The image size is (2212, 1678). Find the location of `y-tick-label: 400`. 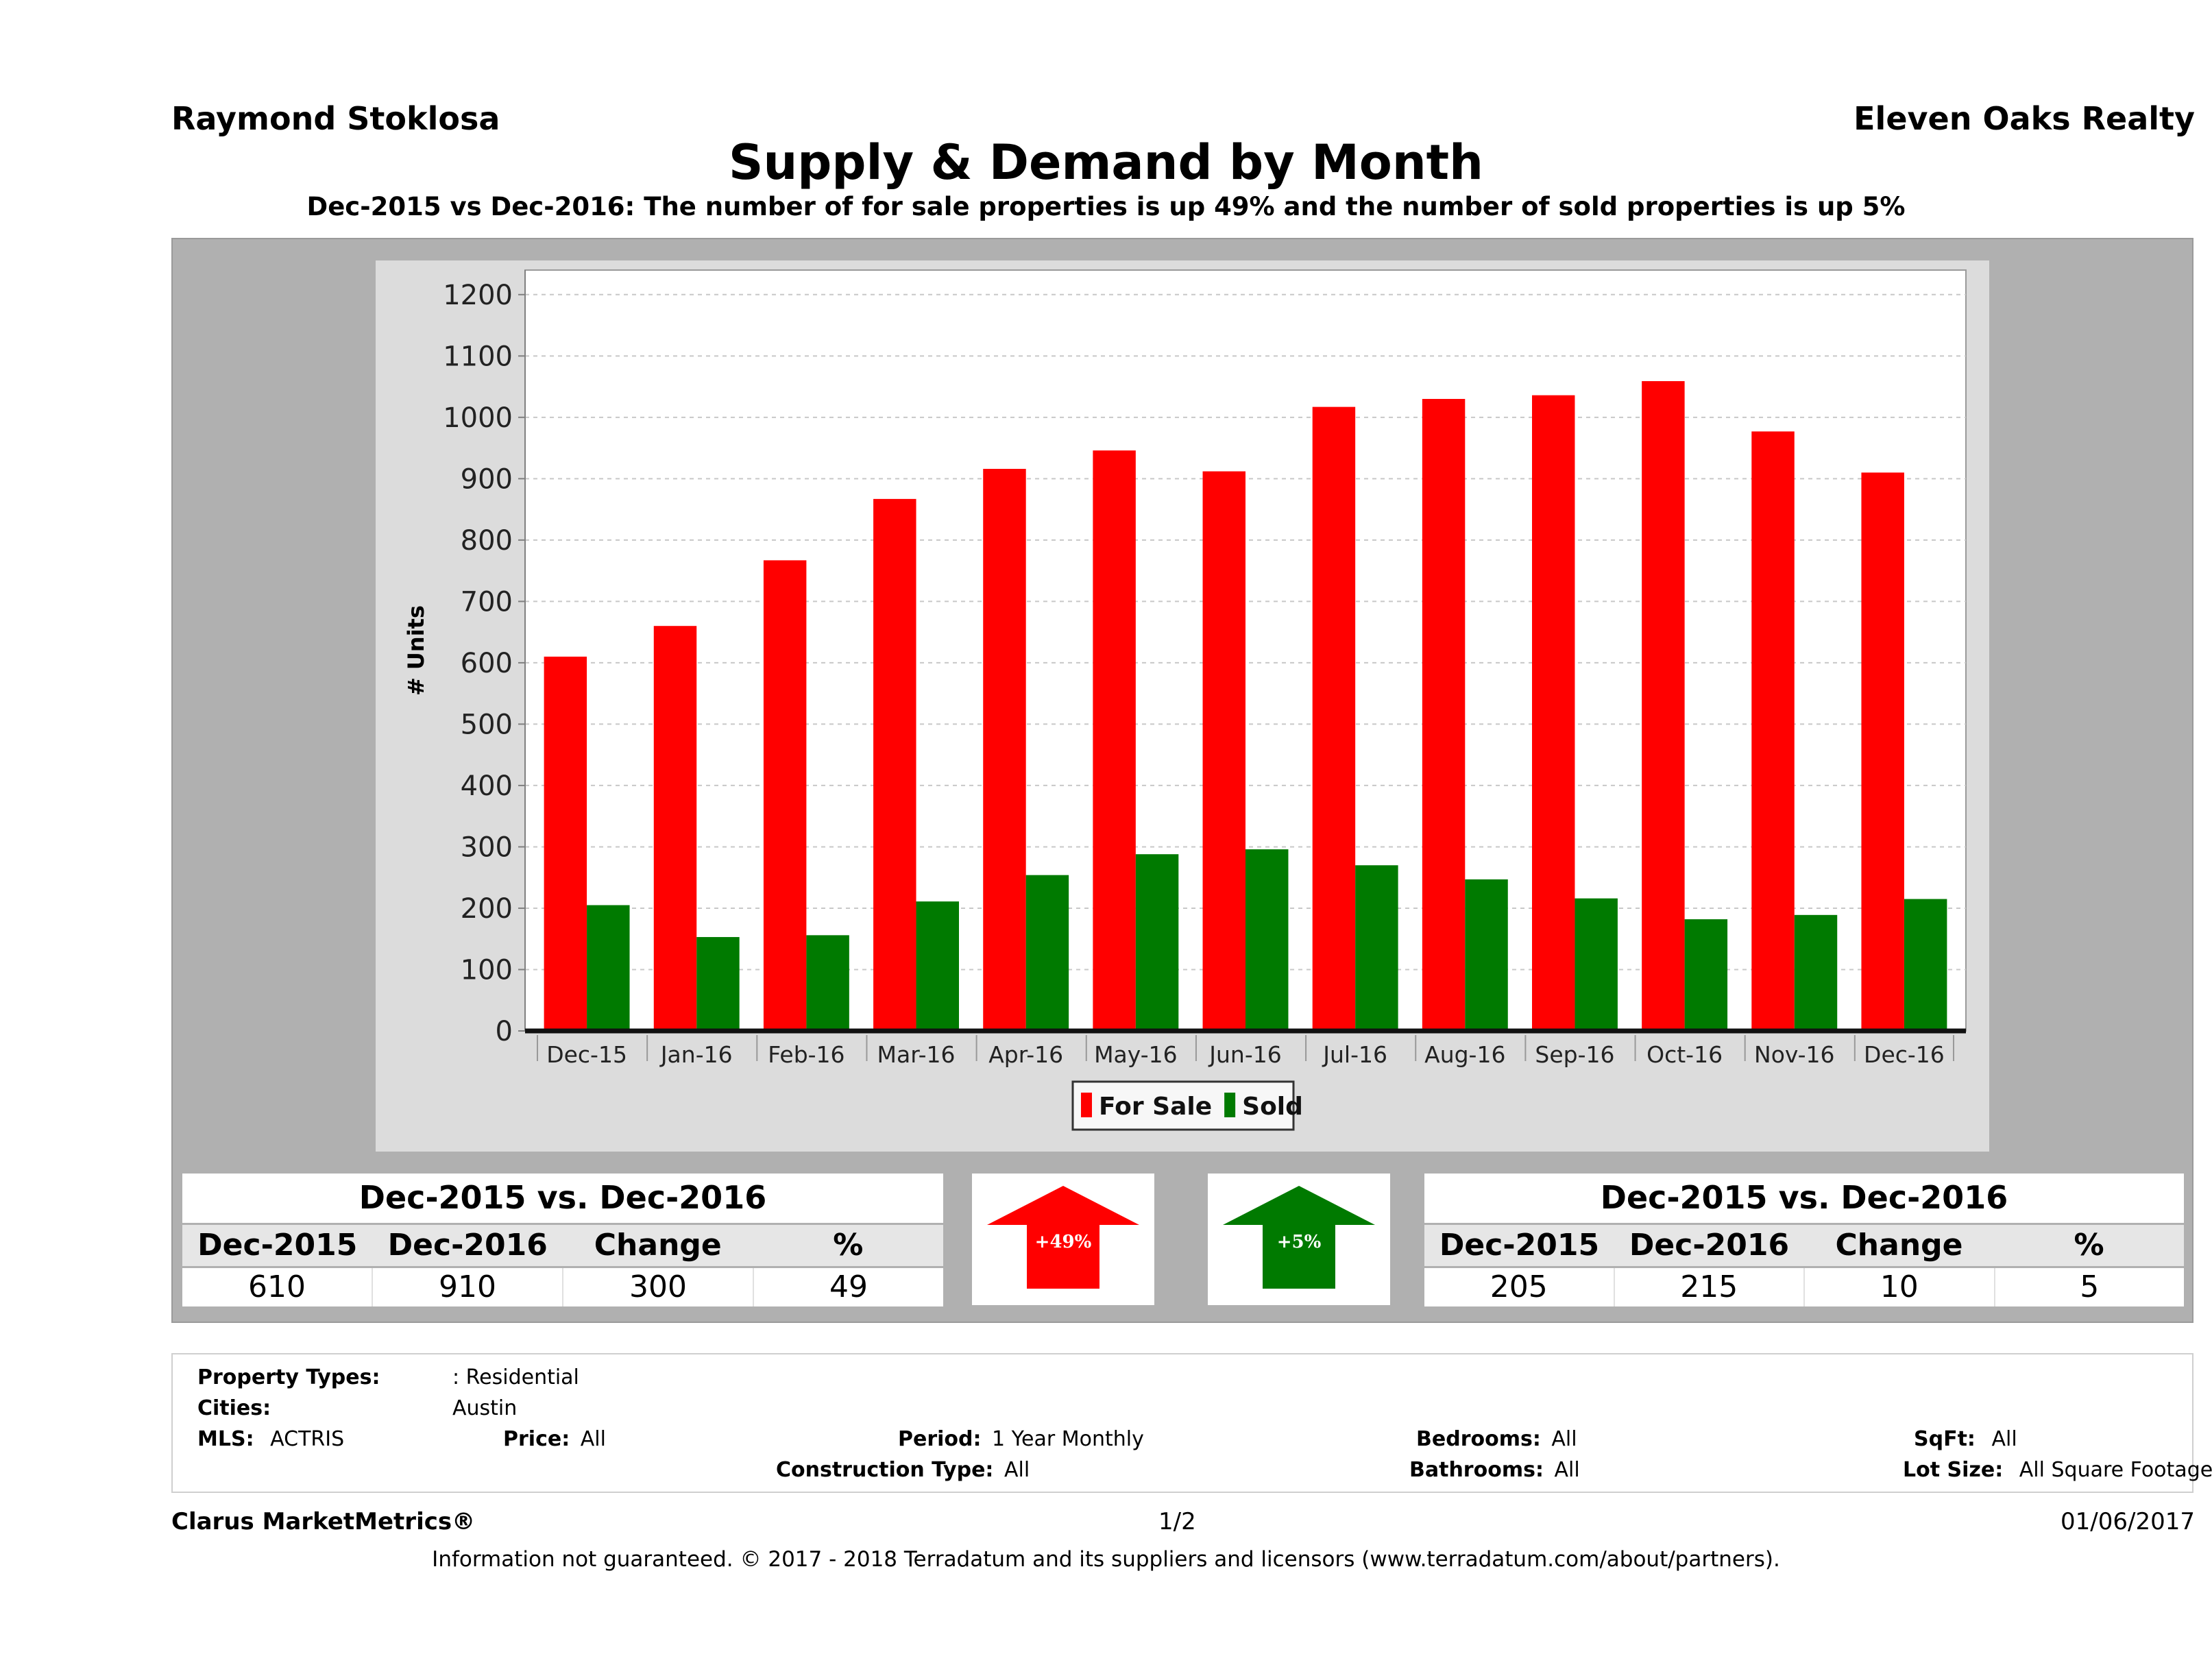

y-tick-label: 400 is located at coordinates (487, 786).